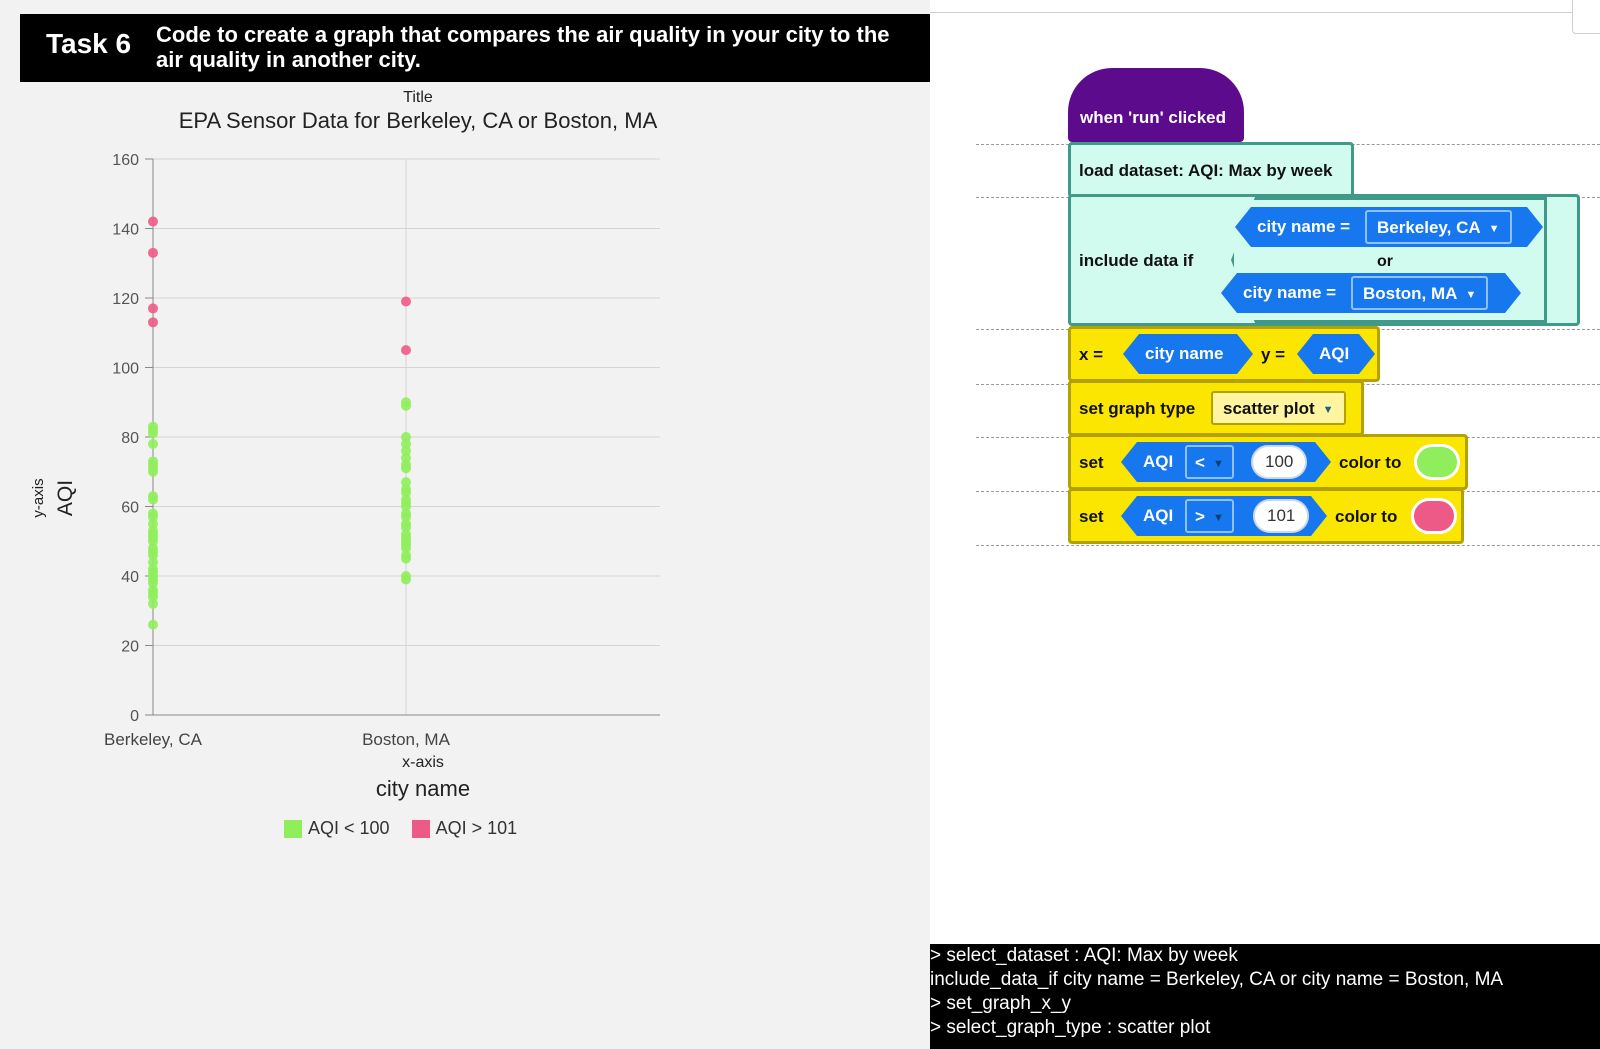 The height and width of the screenshot is (1049, 1600). What do you see at coordinates (1070, 1027) in the screenshot?
I see `console-line: > select_graph_type : scatter plot` at bounding box center [1070, 1027].